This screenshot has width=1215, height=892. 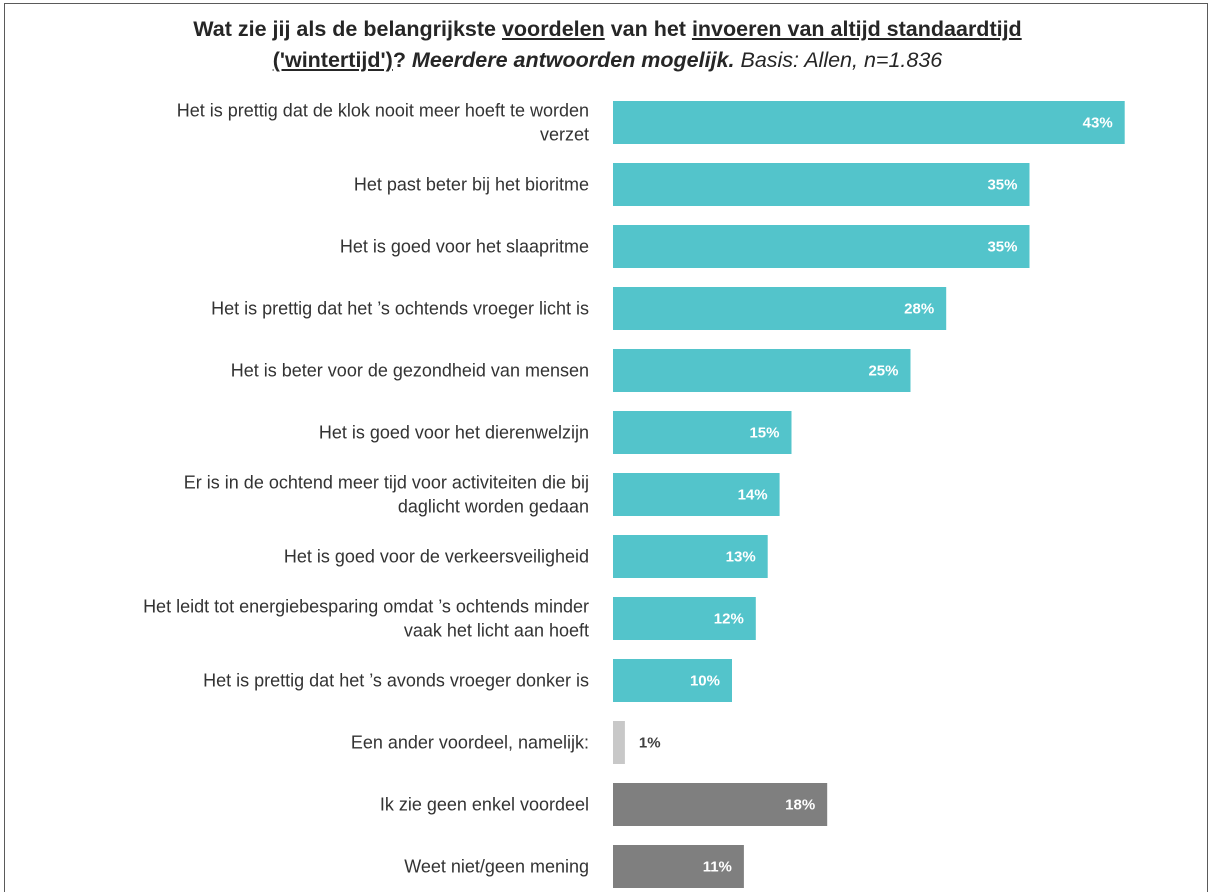 I want to click on data-label: 43%, so click(x=1098, y=123).